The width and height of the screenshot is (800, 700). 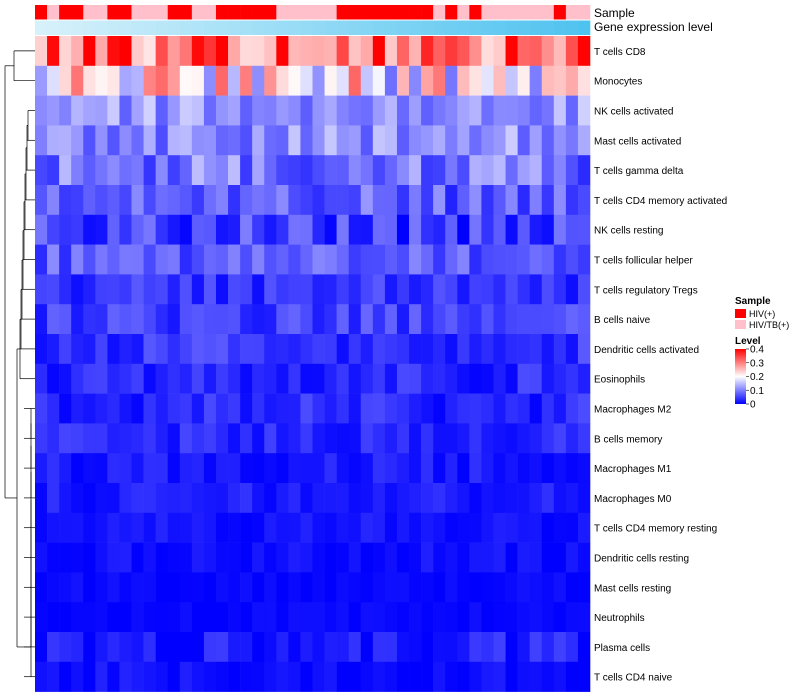 I want to click on row-label: T cells CD4 memory activated, so click(x=660, y=201).